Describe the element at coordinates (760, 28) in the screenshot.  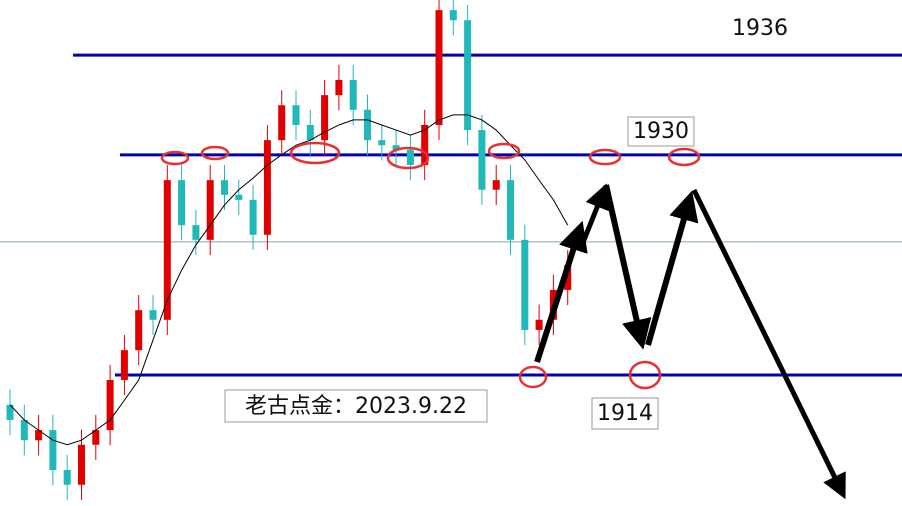
I see `level-label: 1936` at that location.